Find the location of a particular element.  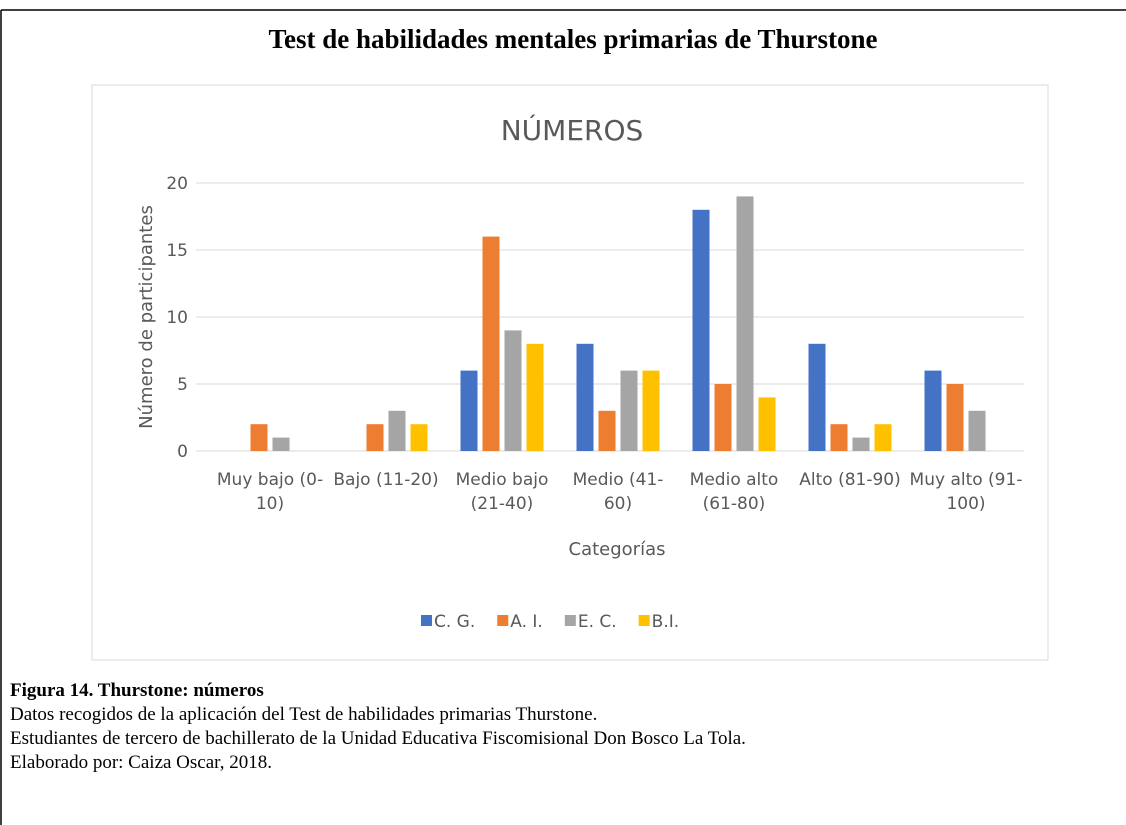

y-axis-label: Número de participantes is located at coordinates (146, 317).